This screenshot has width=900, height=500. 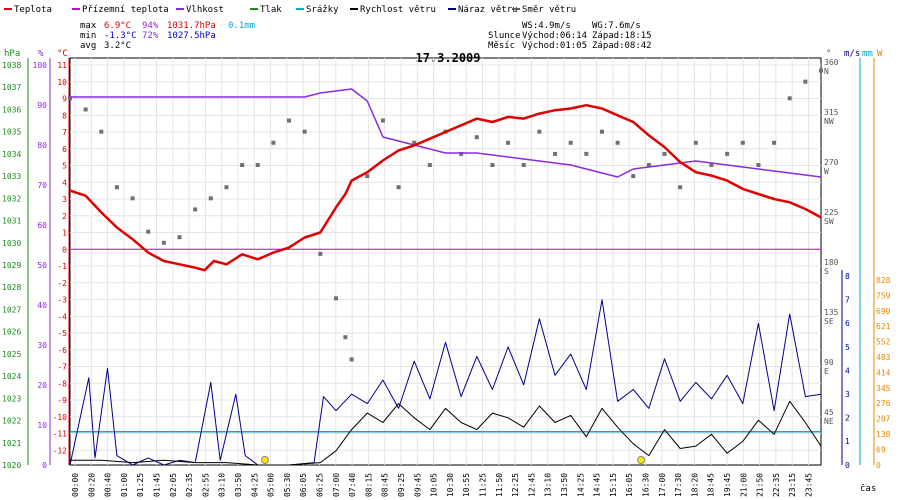 What do you see at coordinates (11, 243) in the screenshot?
I see `press-tick-label: 1030` at bounding box center [11, 243].